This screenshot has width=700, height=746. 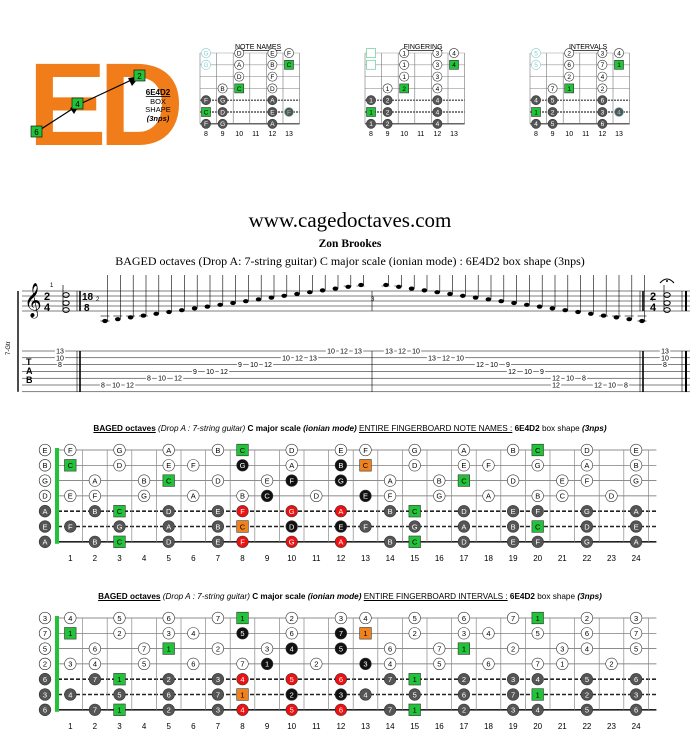 I want to click on mini-note-label: 5, so click(x=553, y=124).